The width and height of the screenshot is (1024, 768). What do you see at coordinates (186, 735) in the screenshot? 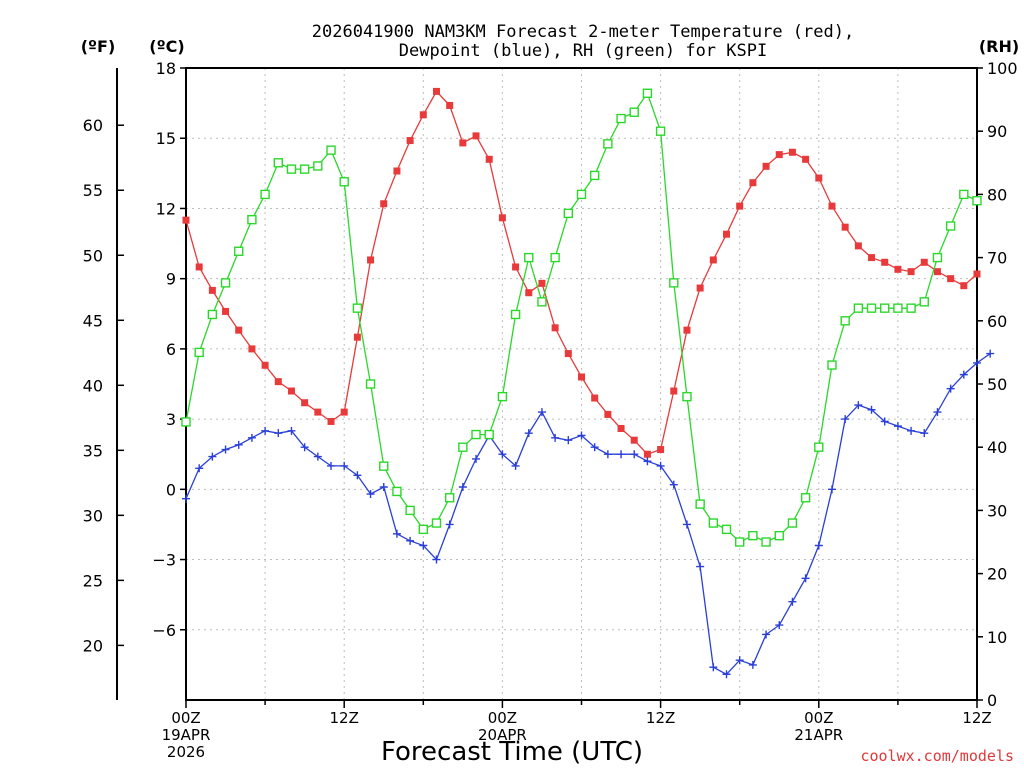
I see `x-tick-label: 19APR` at bounding box center [186, 735].